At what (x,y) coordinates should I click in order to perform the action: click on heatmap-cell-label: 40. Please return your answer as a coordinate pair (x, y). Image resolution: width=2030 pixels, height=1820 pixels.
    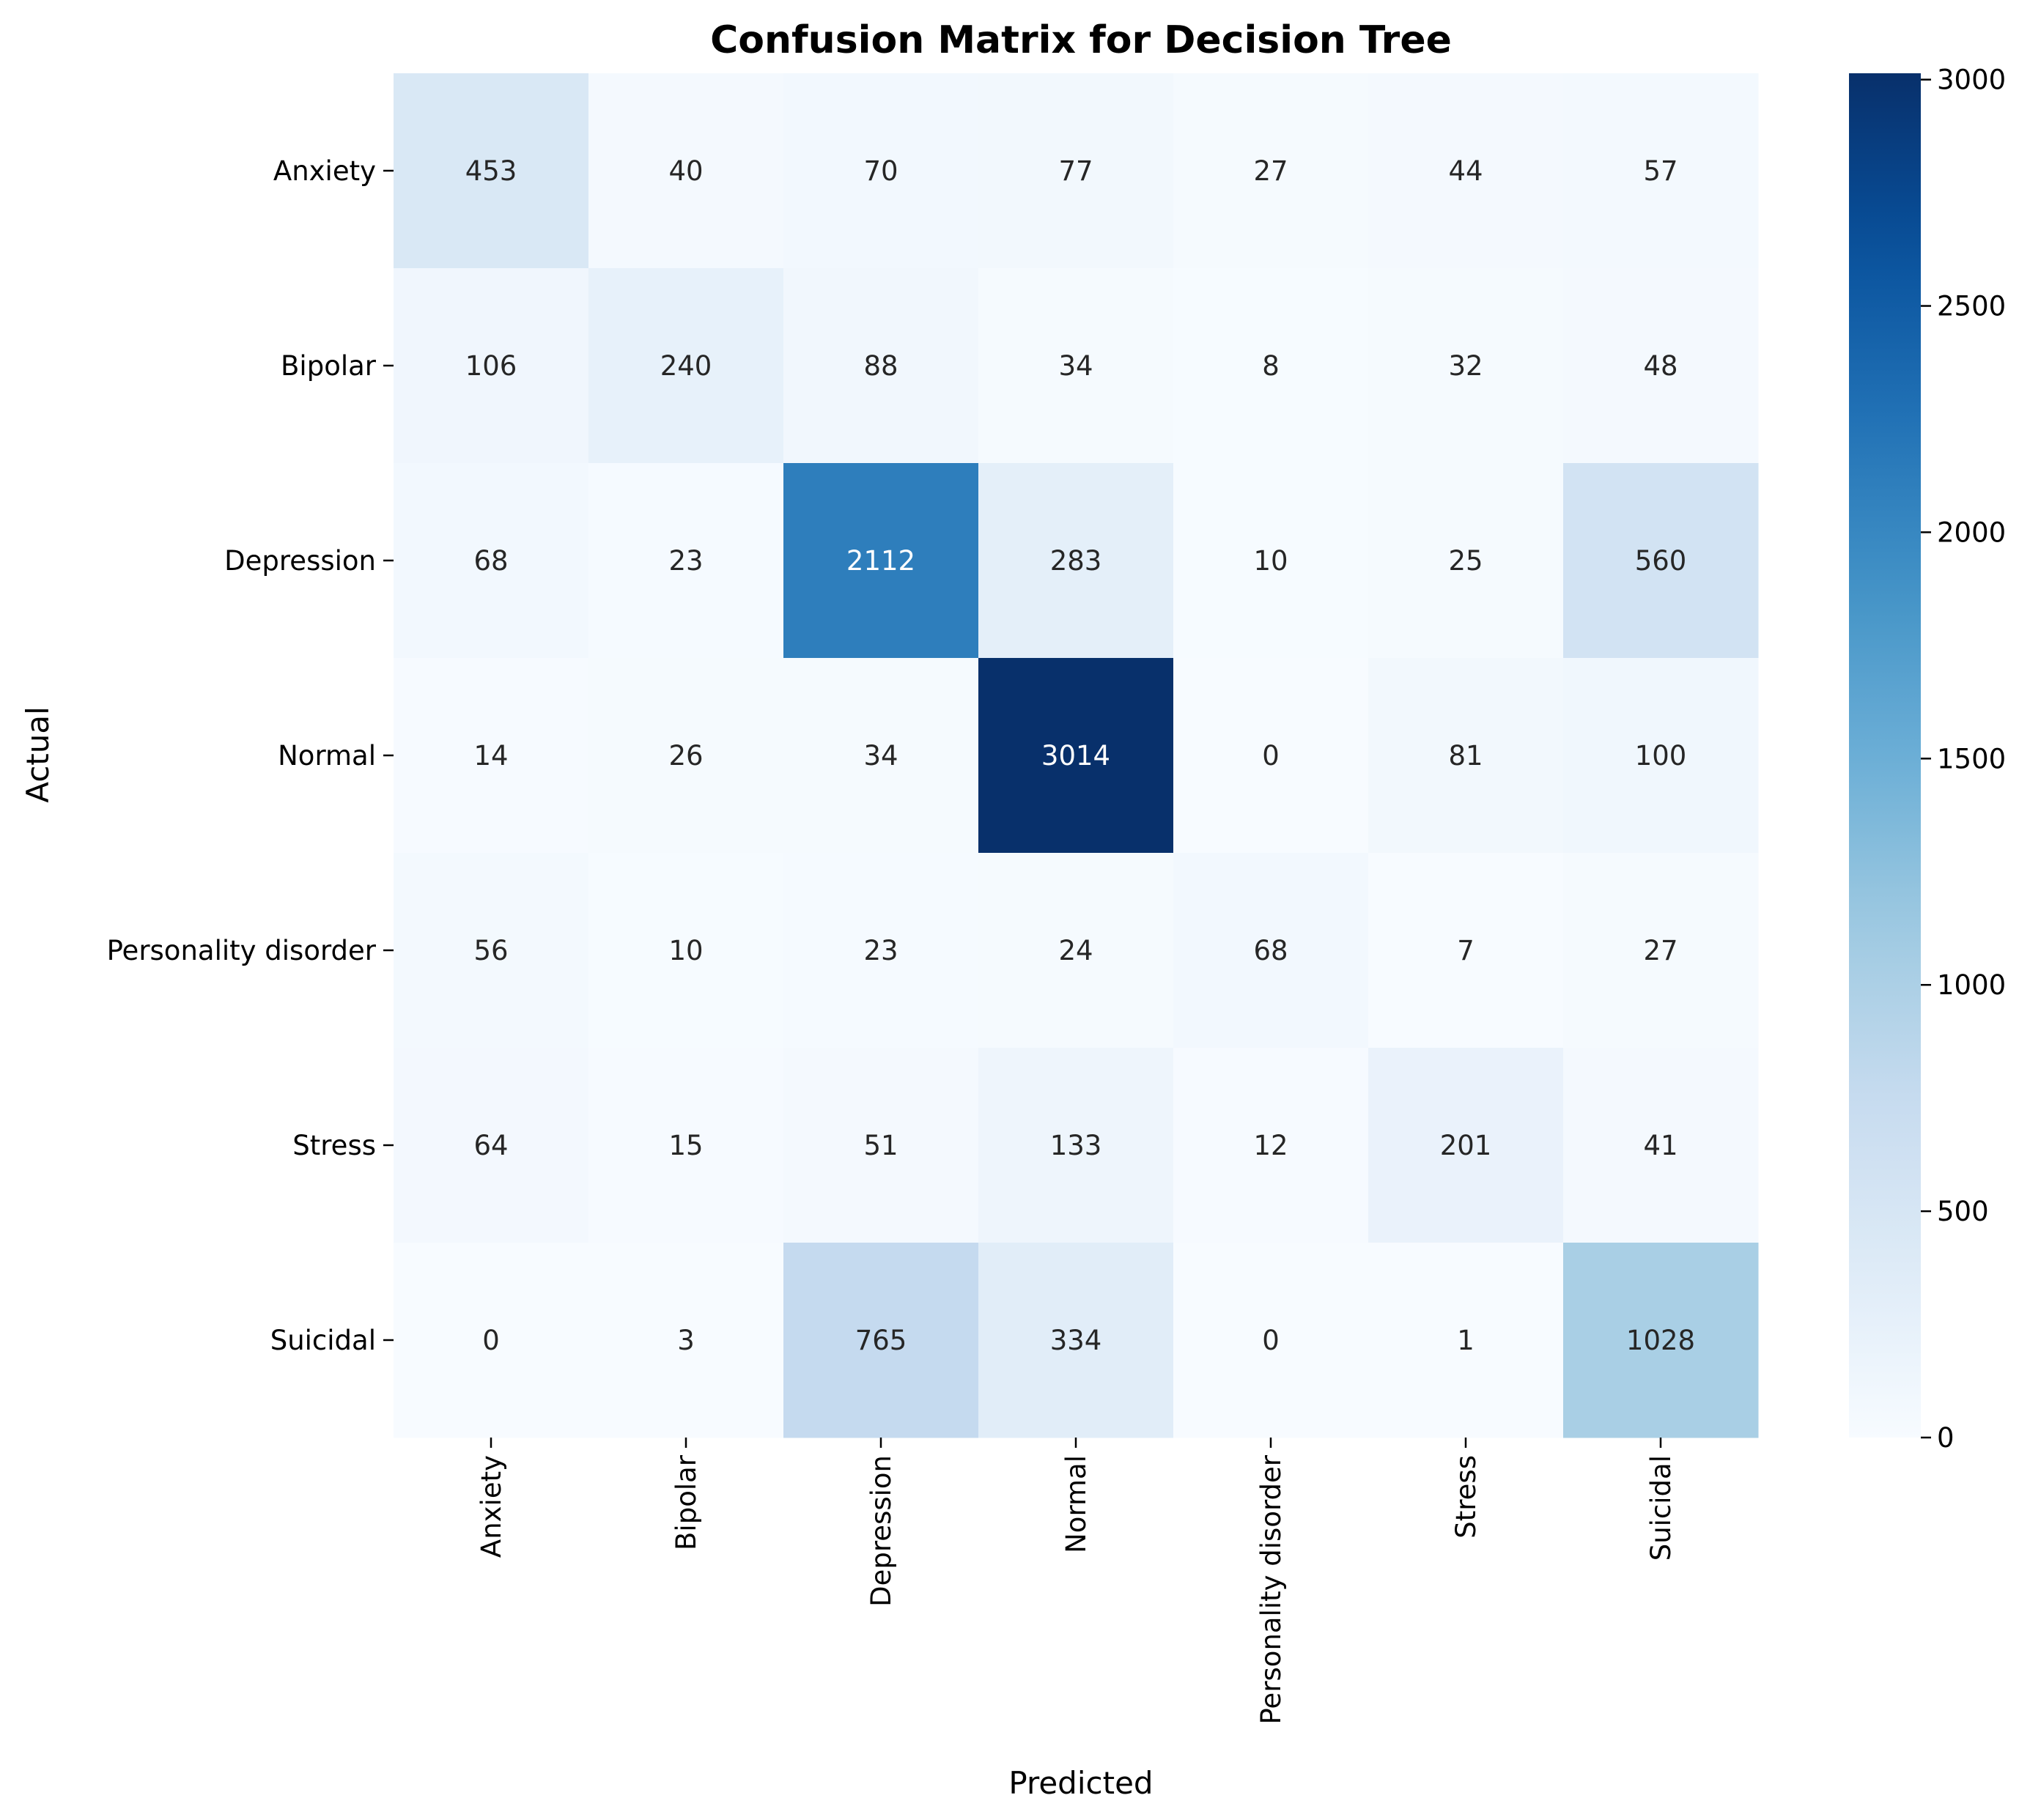
    Looking at the image, I should click on (685, 171).